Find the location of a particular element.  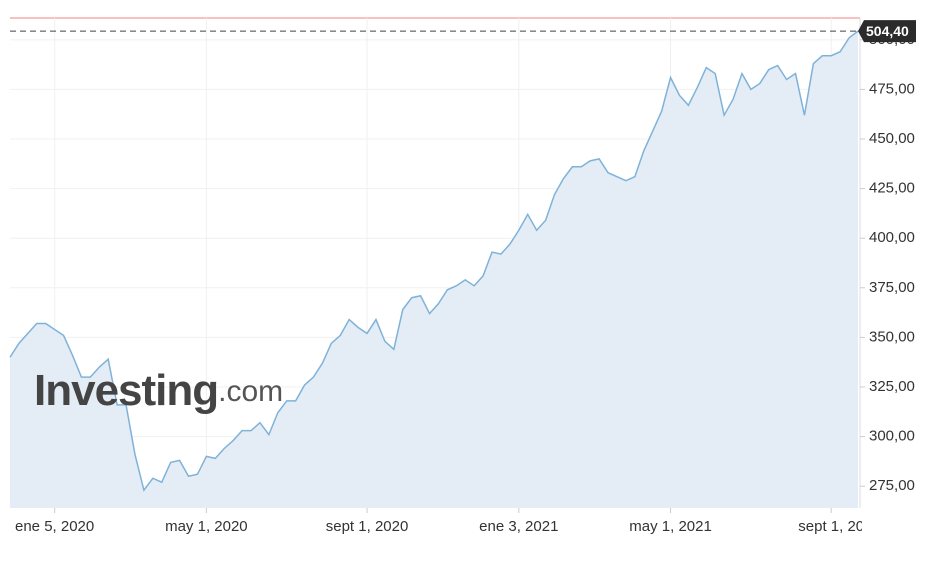

y-tick-label: 350,00 is located at coordinates (892, 336).